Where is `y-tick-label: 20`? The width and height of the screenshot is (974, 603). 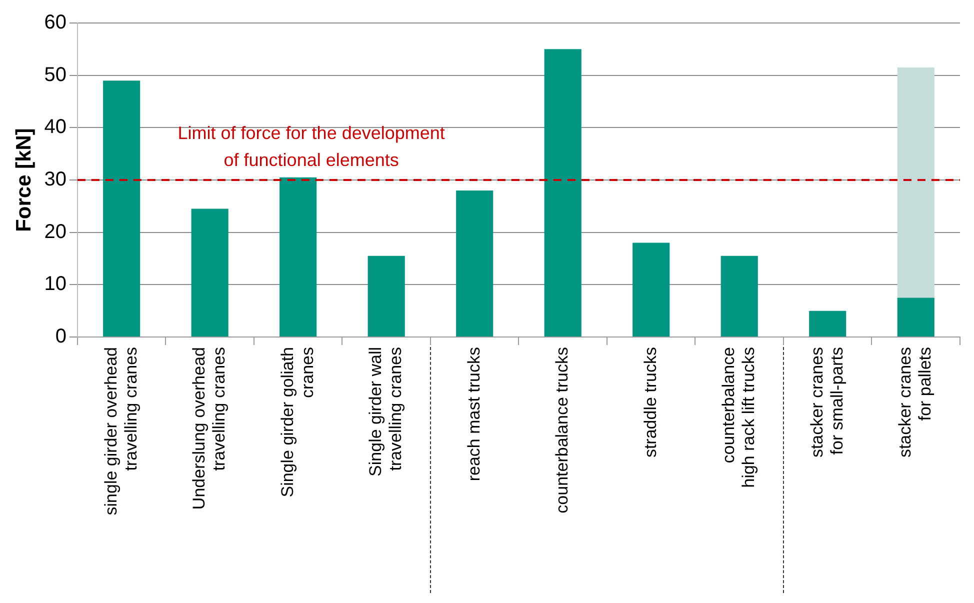
y-tick-label: 20 is located at coordinates (55, 231).